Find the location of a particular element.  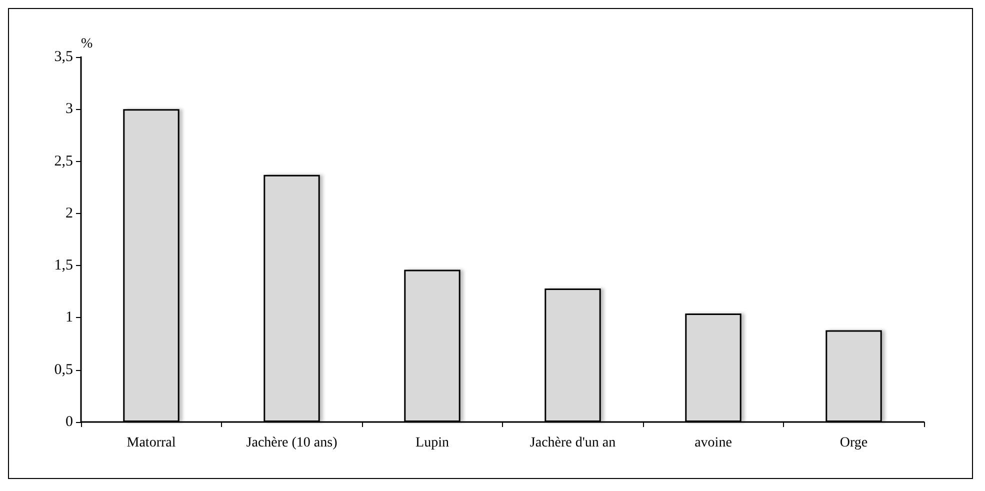

x-tick-label: Lupin is located at coordinates (432, 443).